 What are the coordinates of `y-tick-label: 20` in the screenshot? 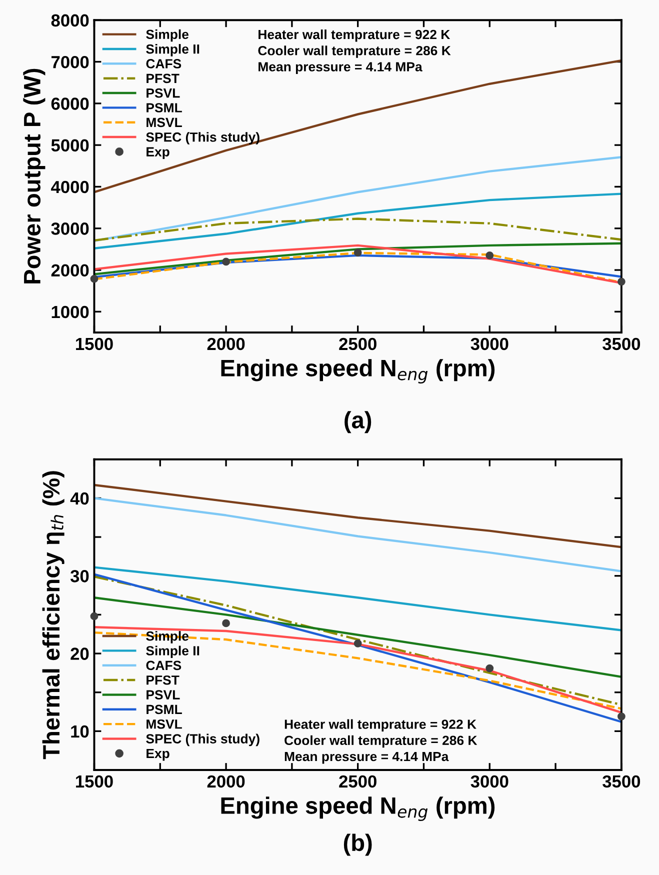 It's located at (79, 654).